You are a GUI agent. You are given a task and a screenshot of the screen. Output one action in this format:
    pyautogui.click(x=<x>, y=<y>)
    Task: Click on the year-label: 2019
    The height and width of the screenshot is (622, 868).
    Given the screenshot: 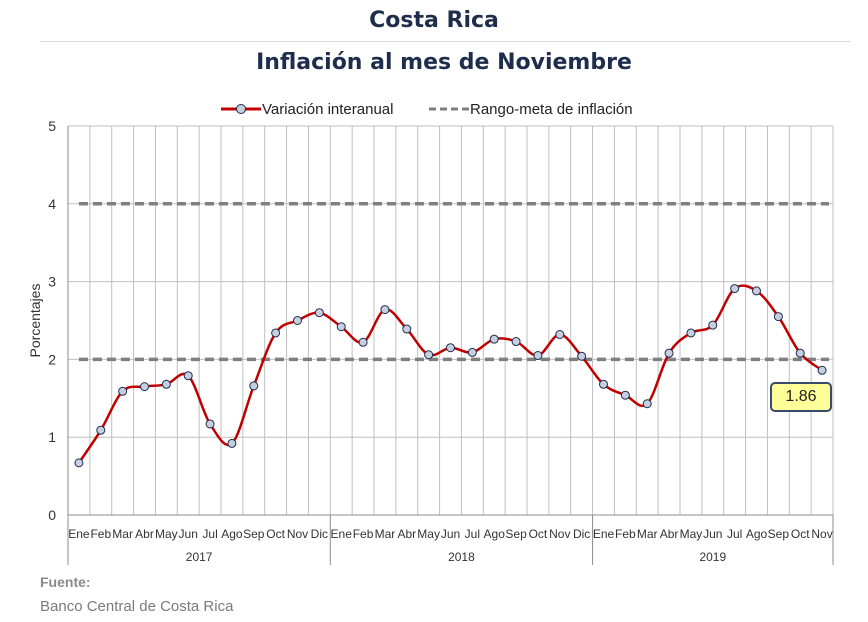 What is the action you would take?
    pyautogui.click(x=712, y=557)
    